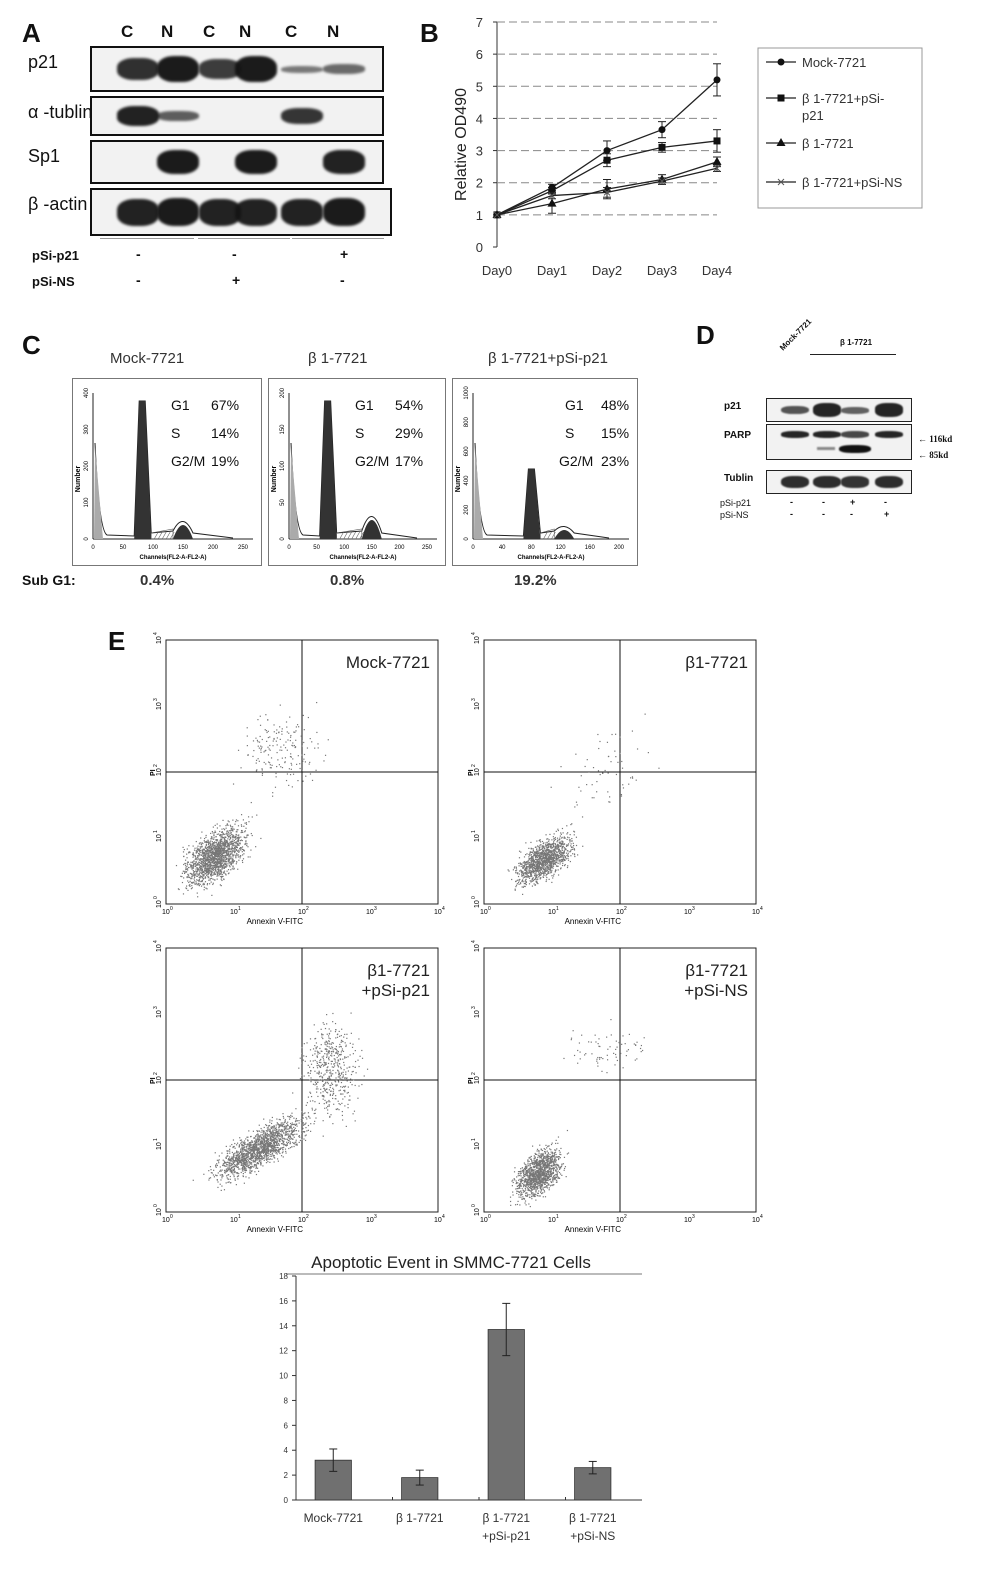  Describe the element at coordinates (474, 1007) in the screenshot. I see `y-tick-exp: 3` at that location.